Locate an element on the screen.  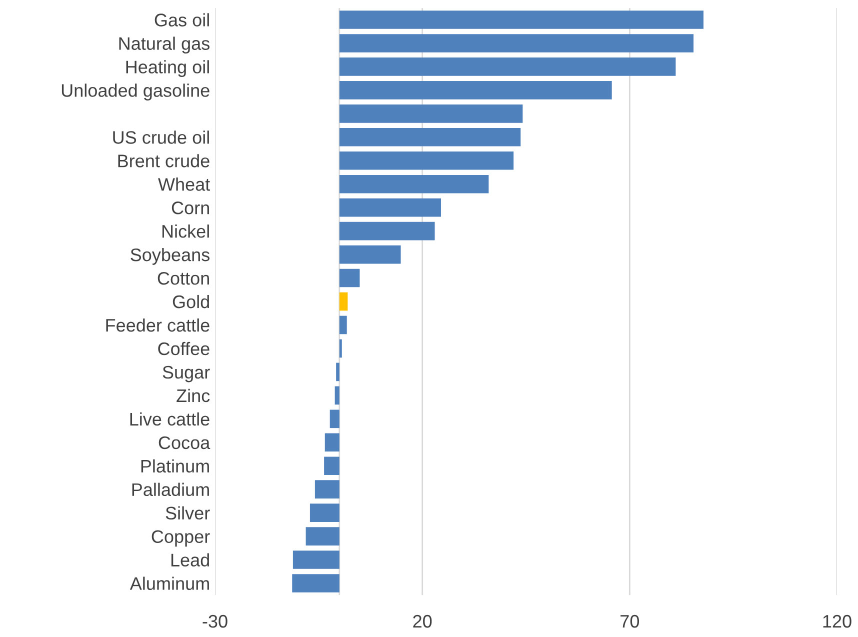
y-tick-label: Silver is located at coordinates (188, 513).